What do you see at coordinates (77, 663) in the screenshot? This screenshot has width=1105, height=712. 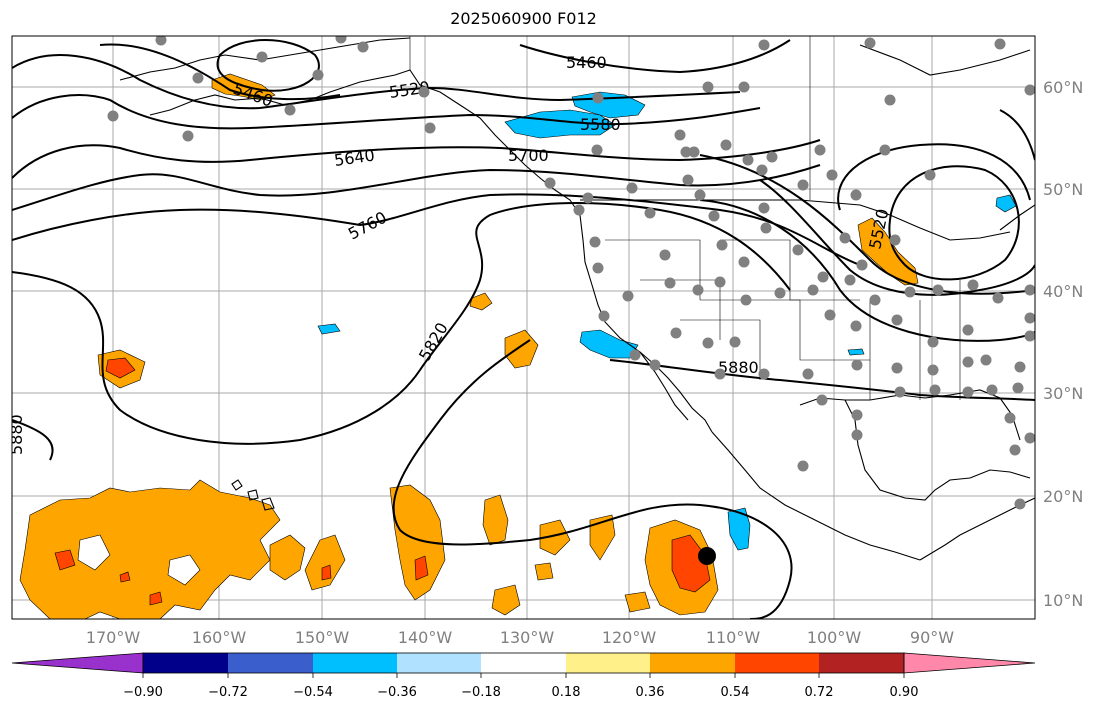 I see `colorbar-extend-left` at bounding box center [77, 663].